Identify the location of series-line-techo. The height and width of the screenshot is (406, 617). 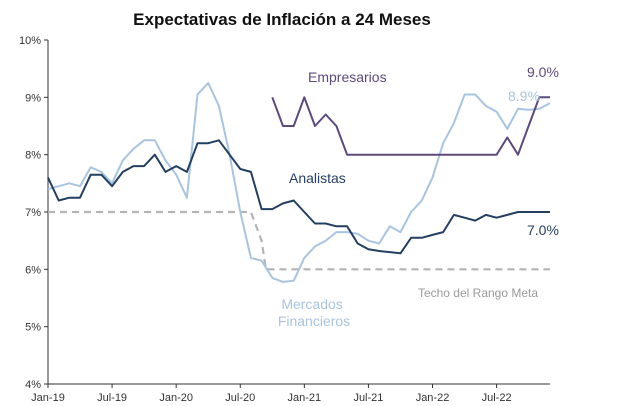
(299, 240).